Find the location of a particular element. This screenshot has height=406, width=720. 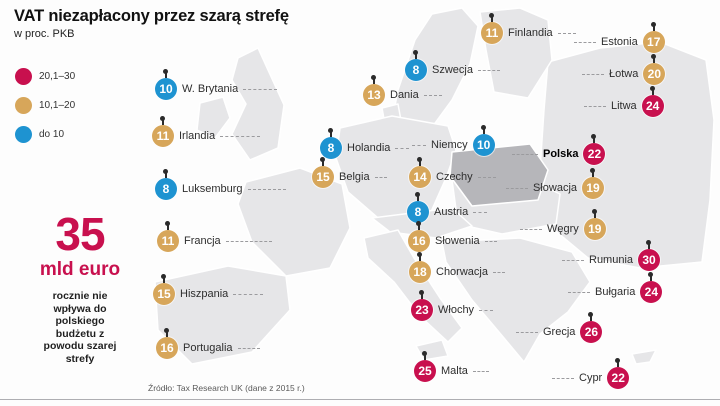

country-item-luksemburg: 8 Luksemburg is located at coordinates (220, 184).